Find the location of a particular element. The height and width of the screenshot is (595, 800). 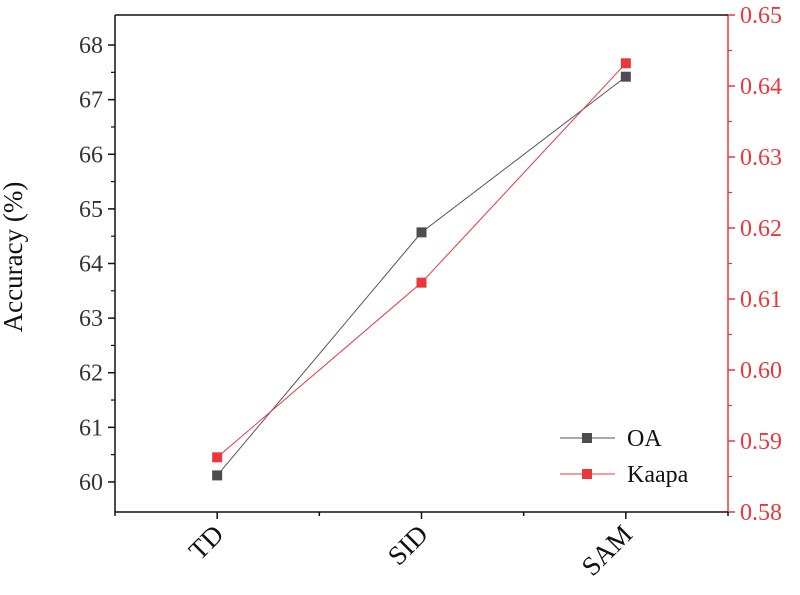

left-tick-label: 61 is located at coordinates (91, 428).